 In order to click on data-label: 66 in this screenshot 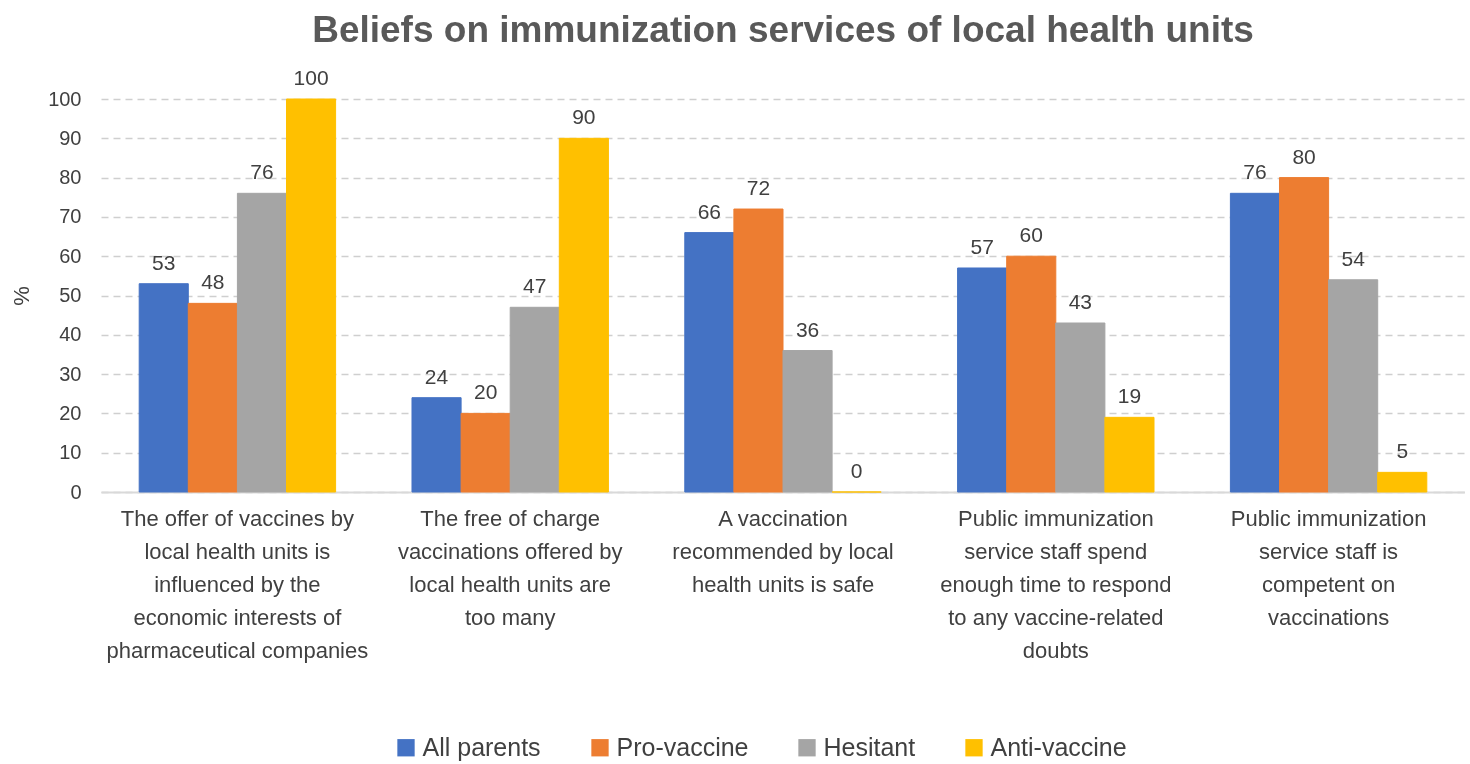, I will do `click(709, 211)`.